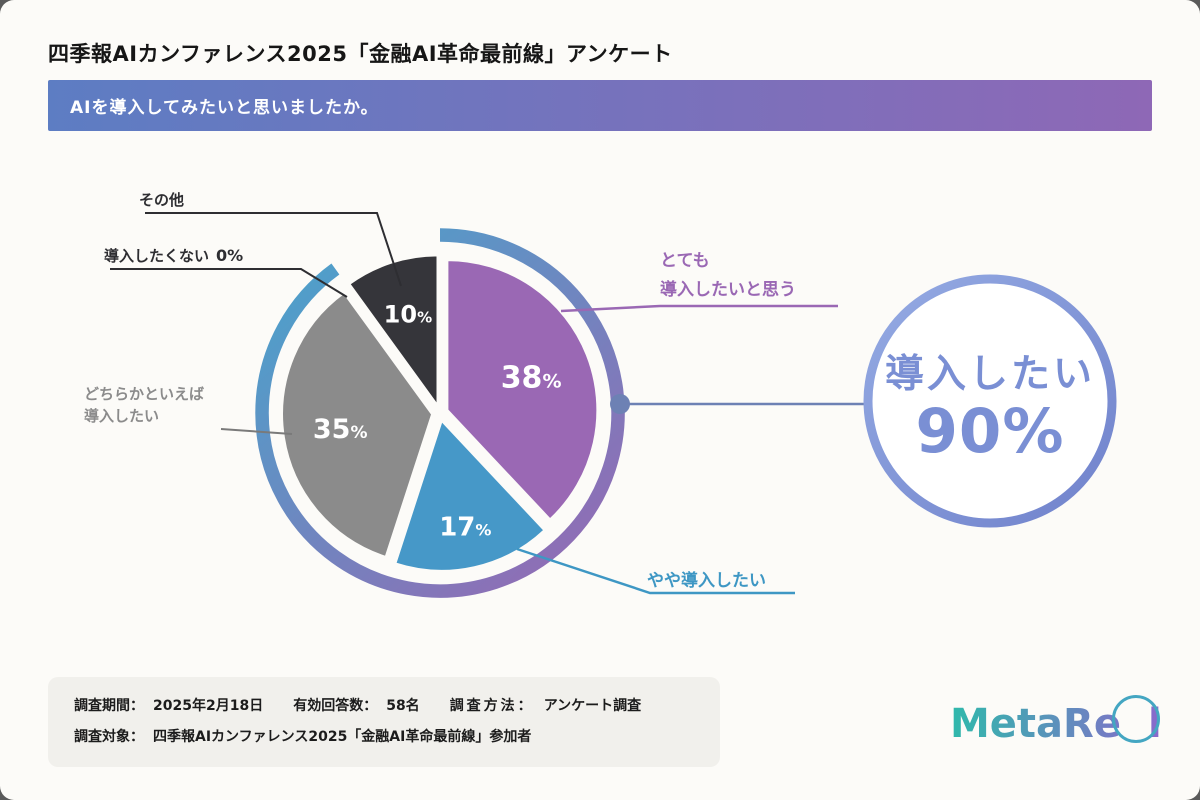 The height and width of the screenshot is (800, 1200). What do you see at coordinates (1035, 724) in the screenshot?
I see `logo-text-left: MetaRe` at bounding box center [1035, 724].